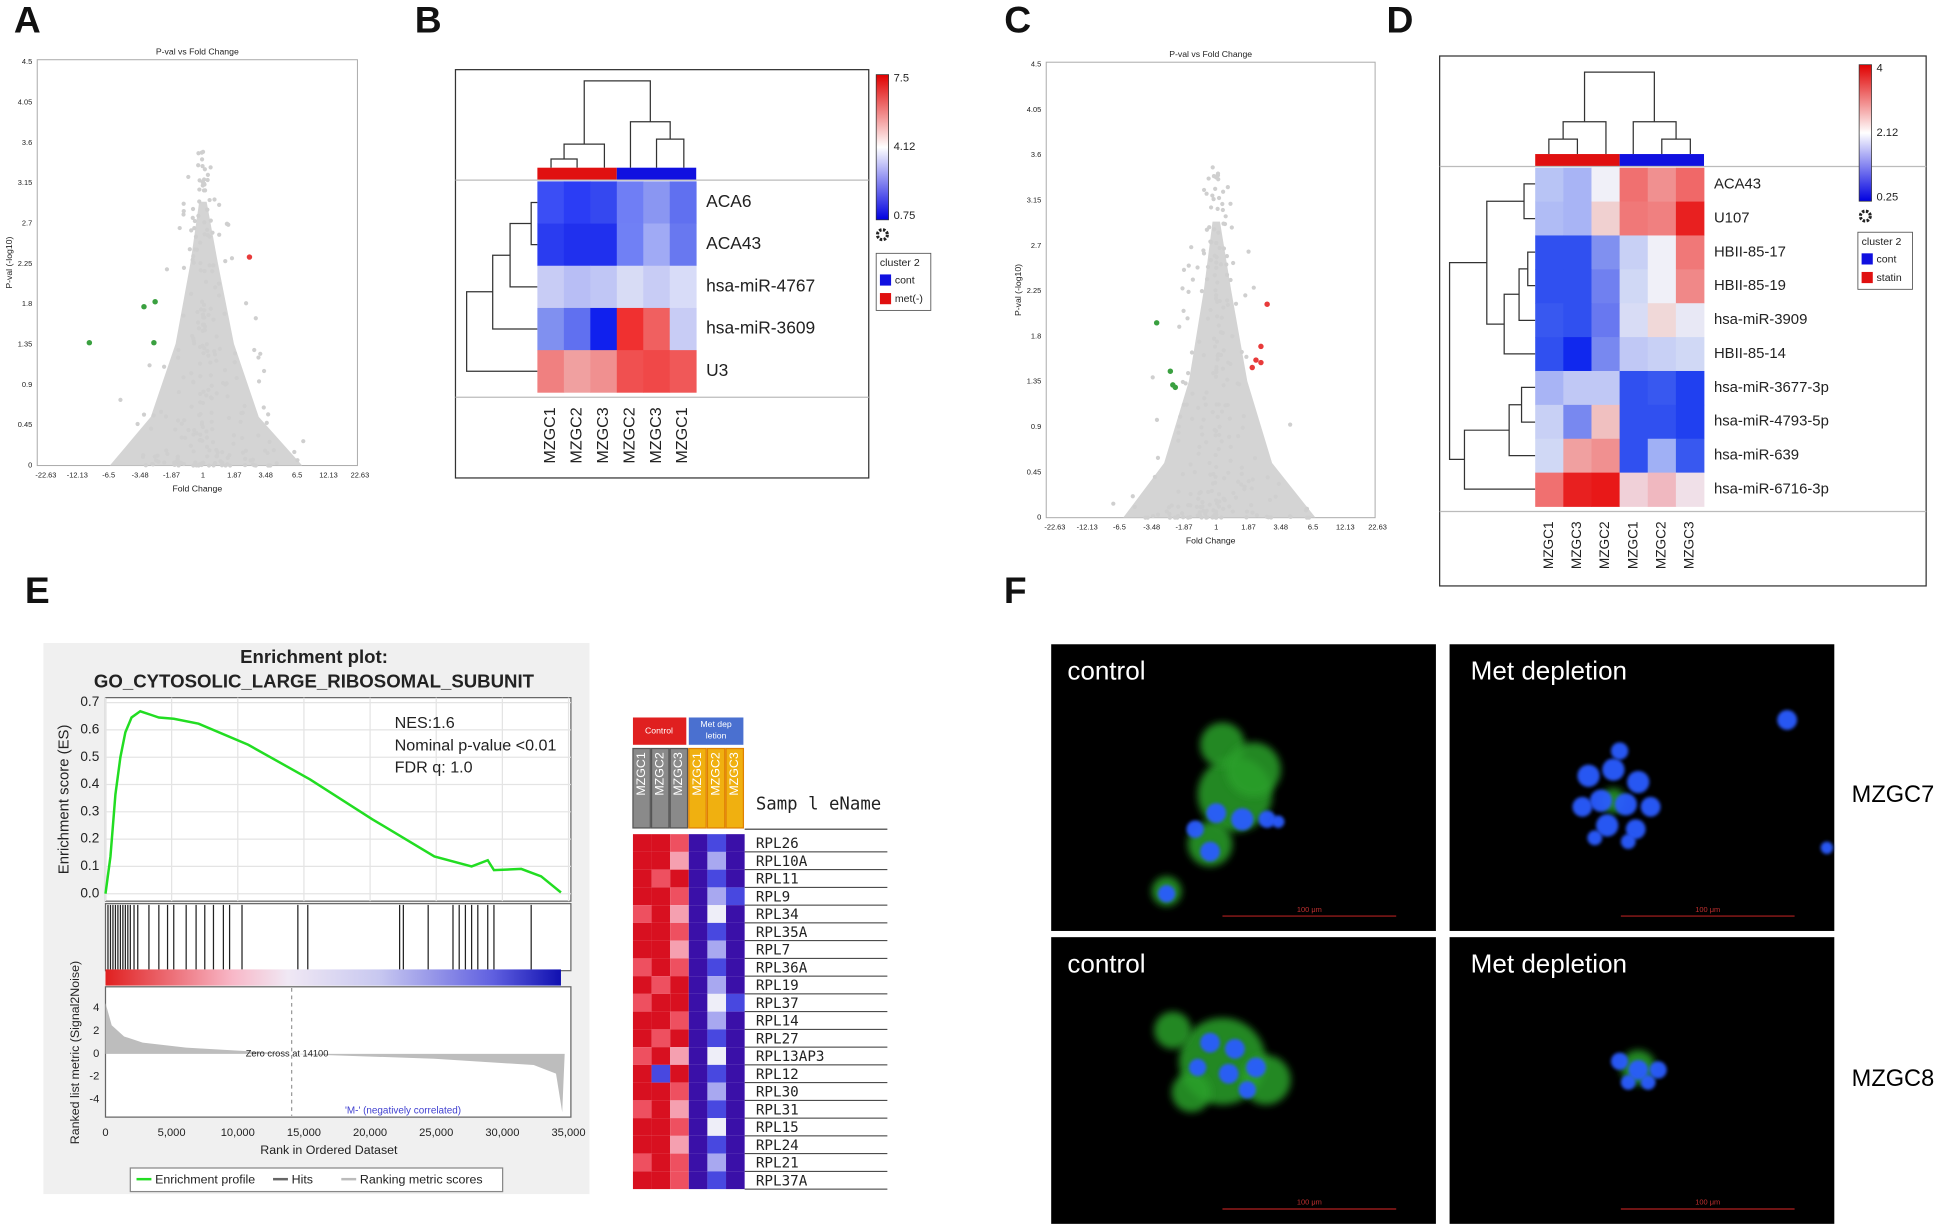 This screenshot has width=1946, height=1224. What do you see at coordinates (25, 344) in the screenshot?
I see `y-tick-label: 1.35` at bounding box center [25, 344].